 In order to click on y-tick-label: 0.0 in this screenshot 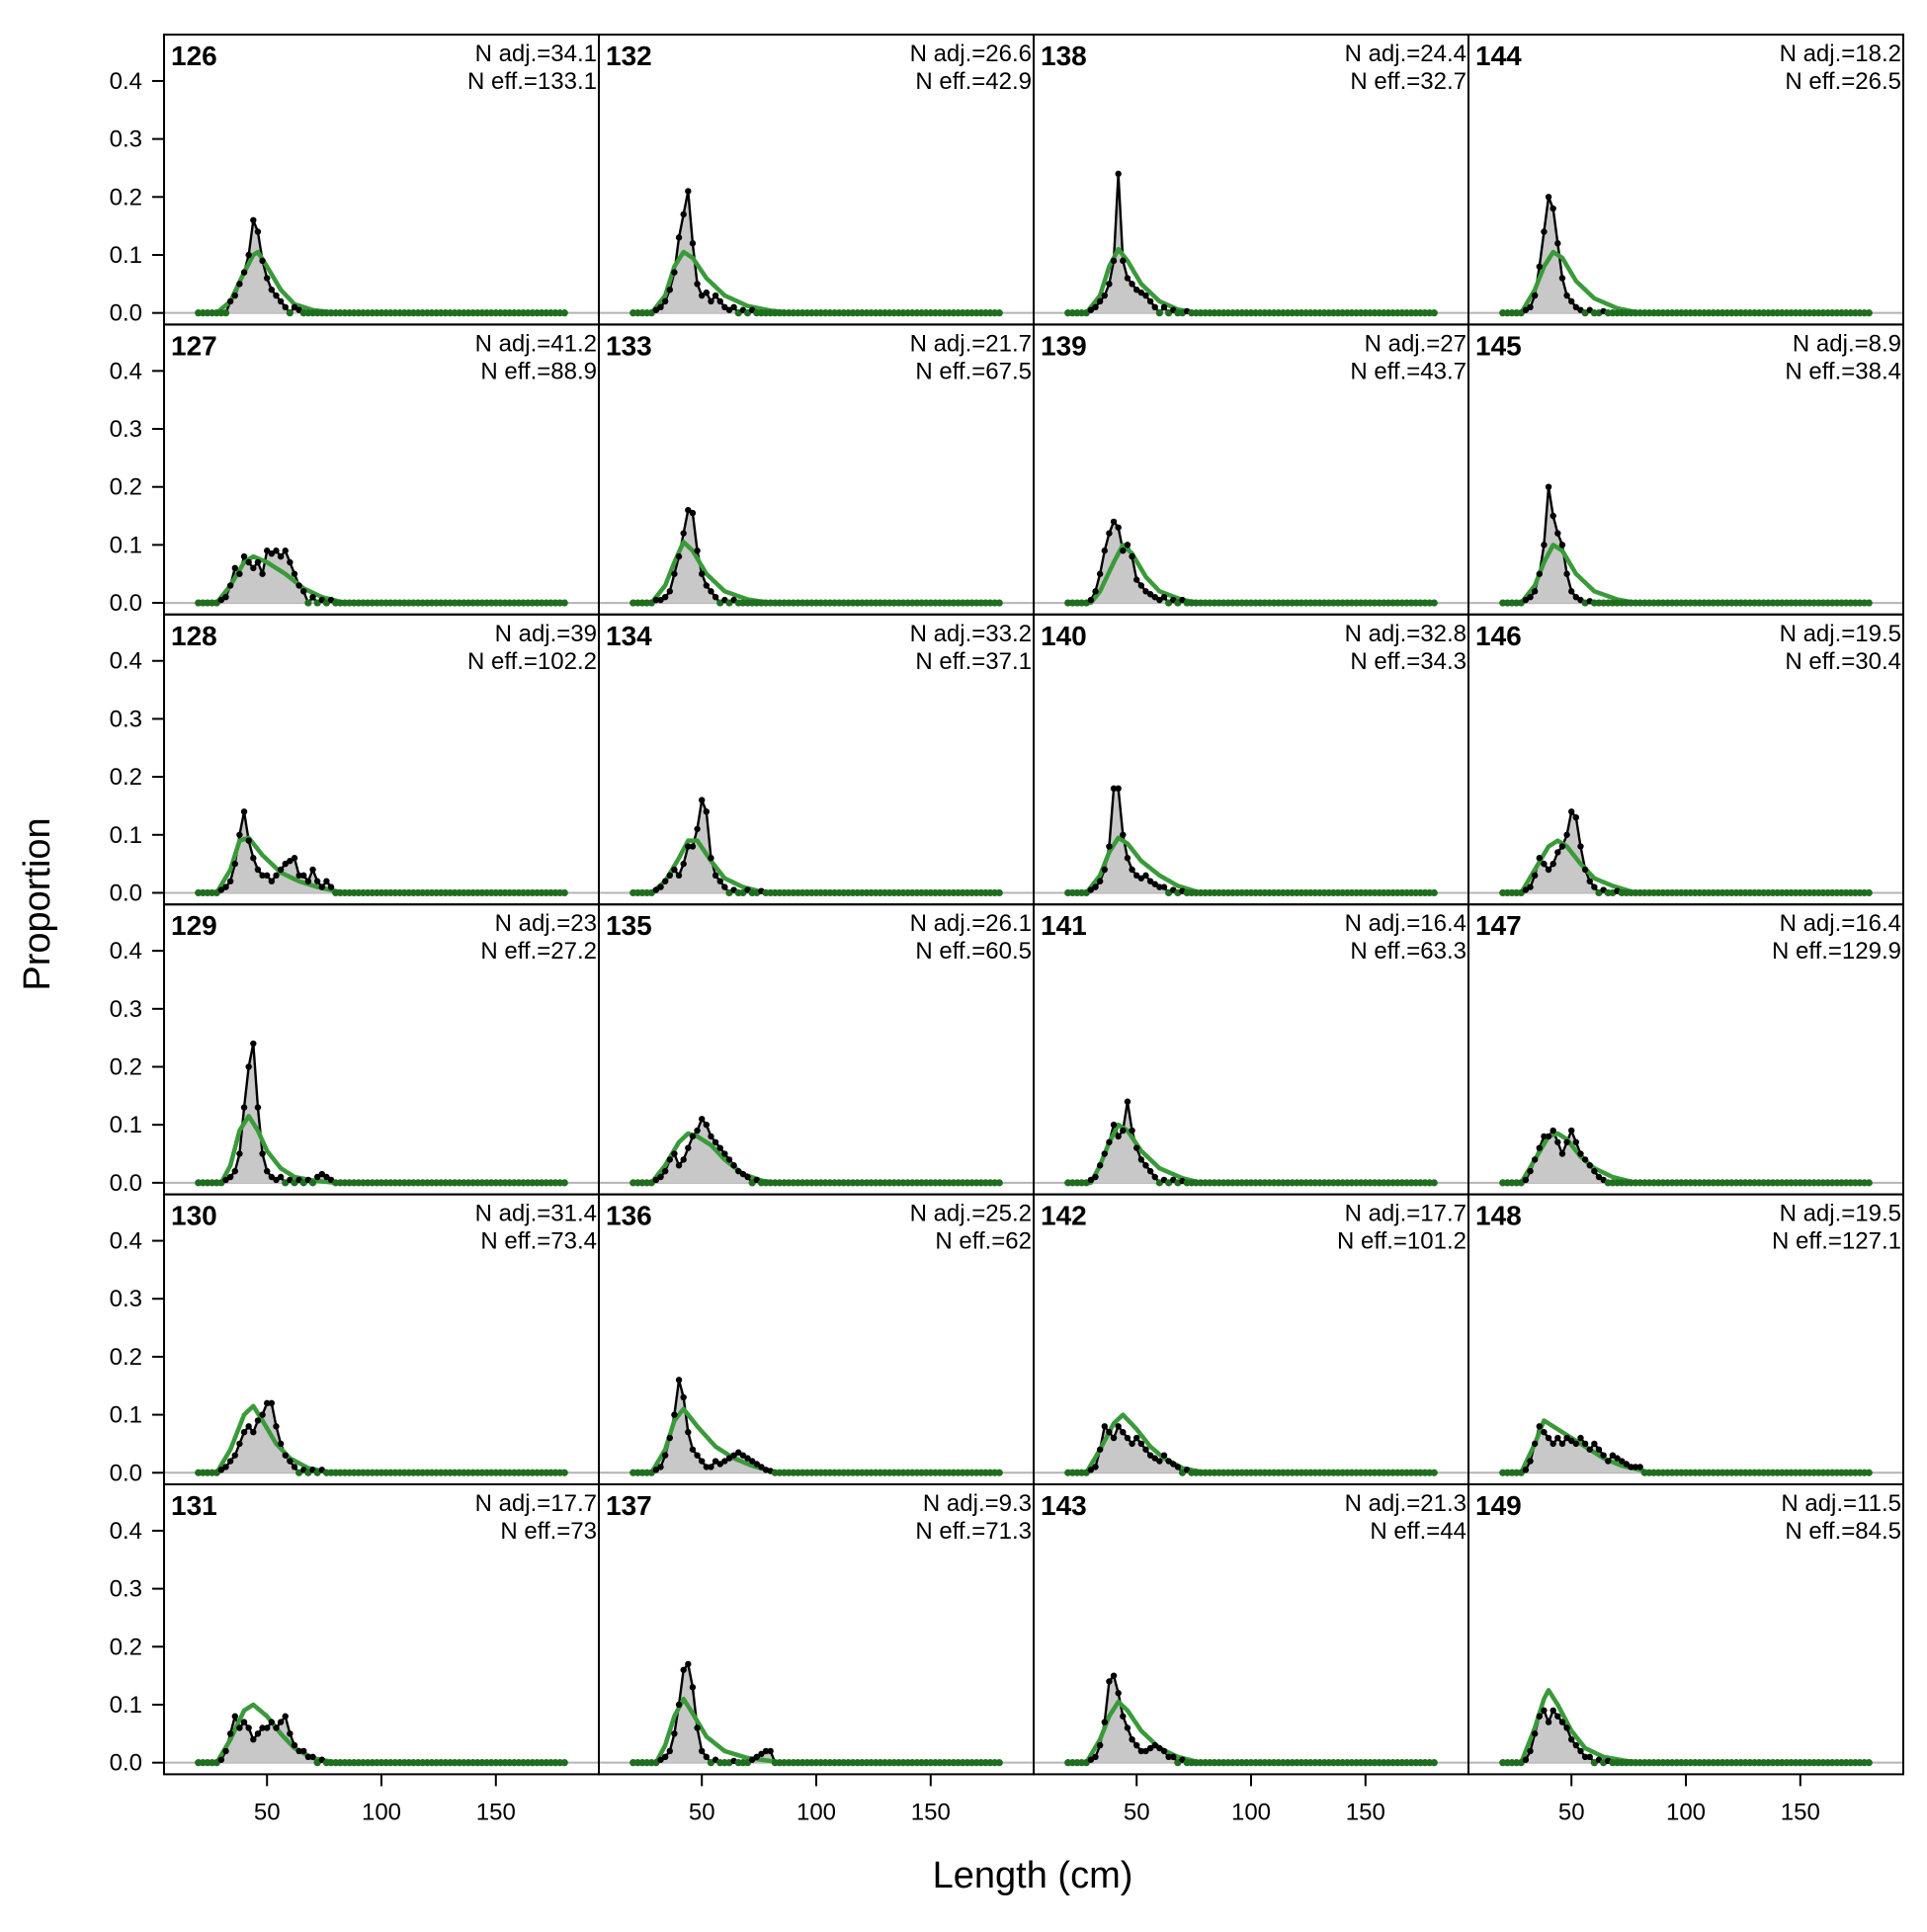, I will do `click(126, 893)`.